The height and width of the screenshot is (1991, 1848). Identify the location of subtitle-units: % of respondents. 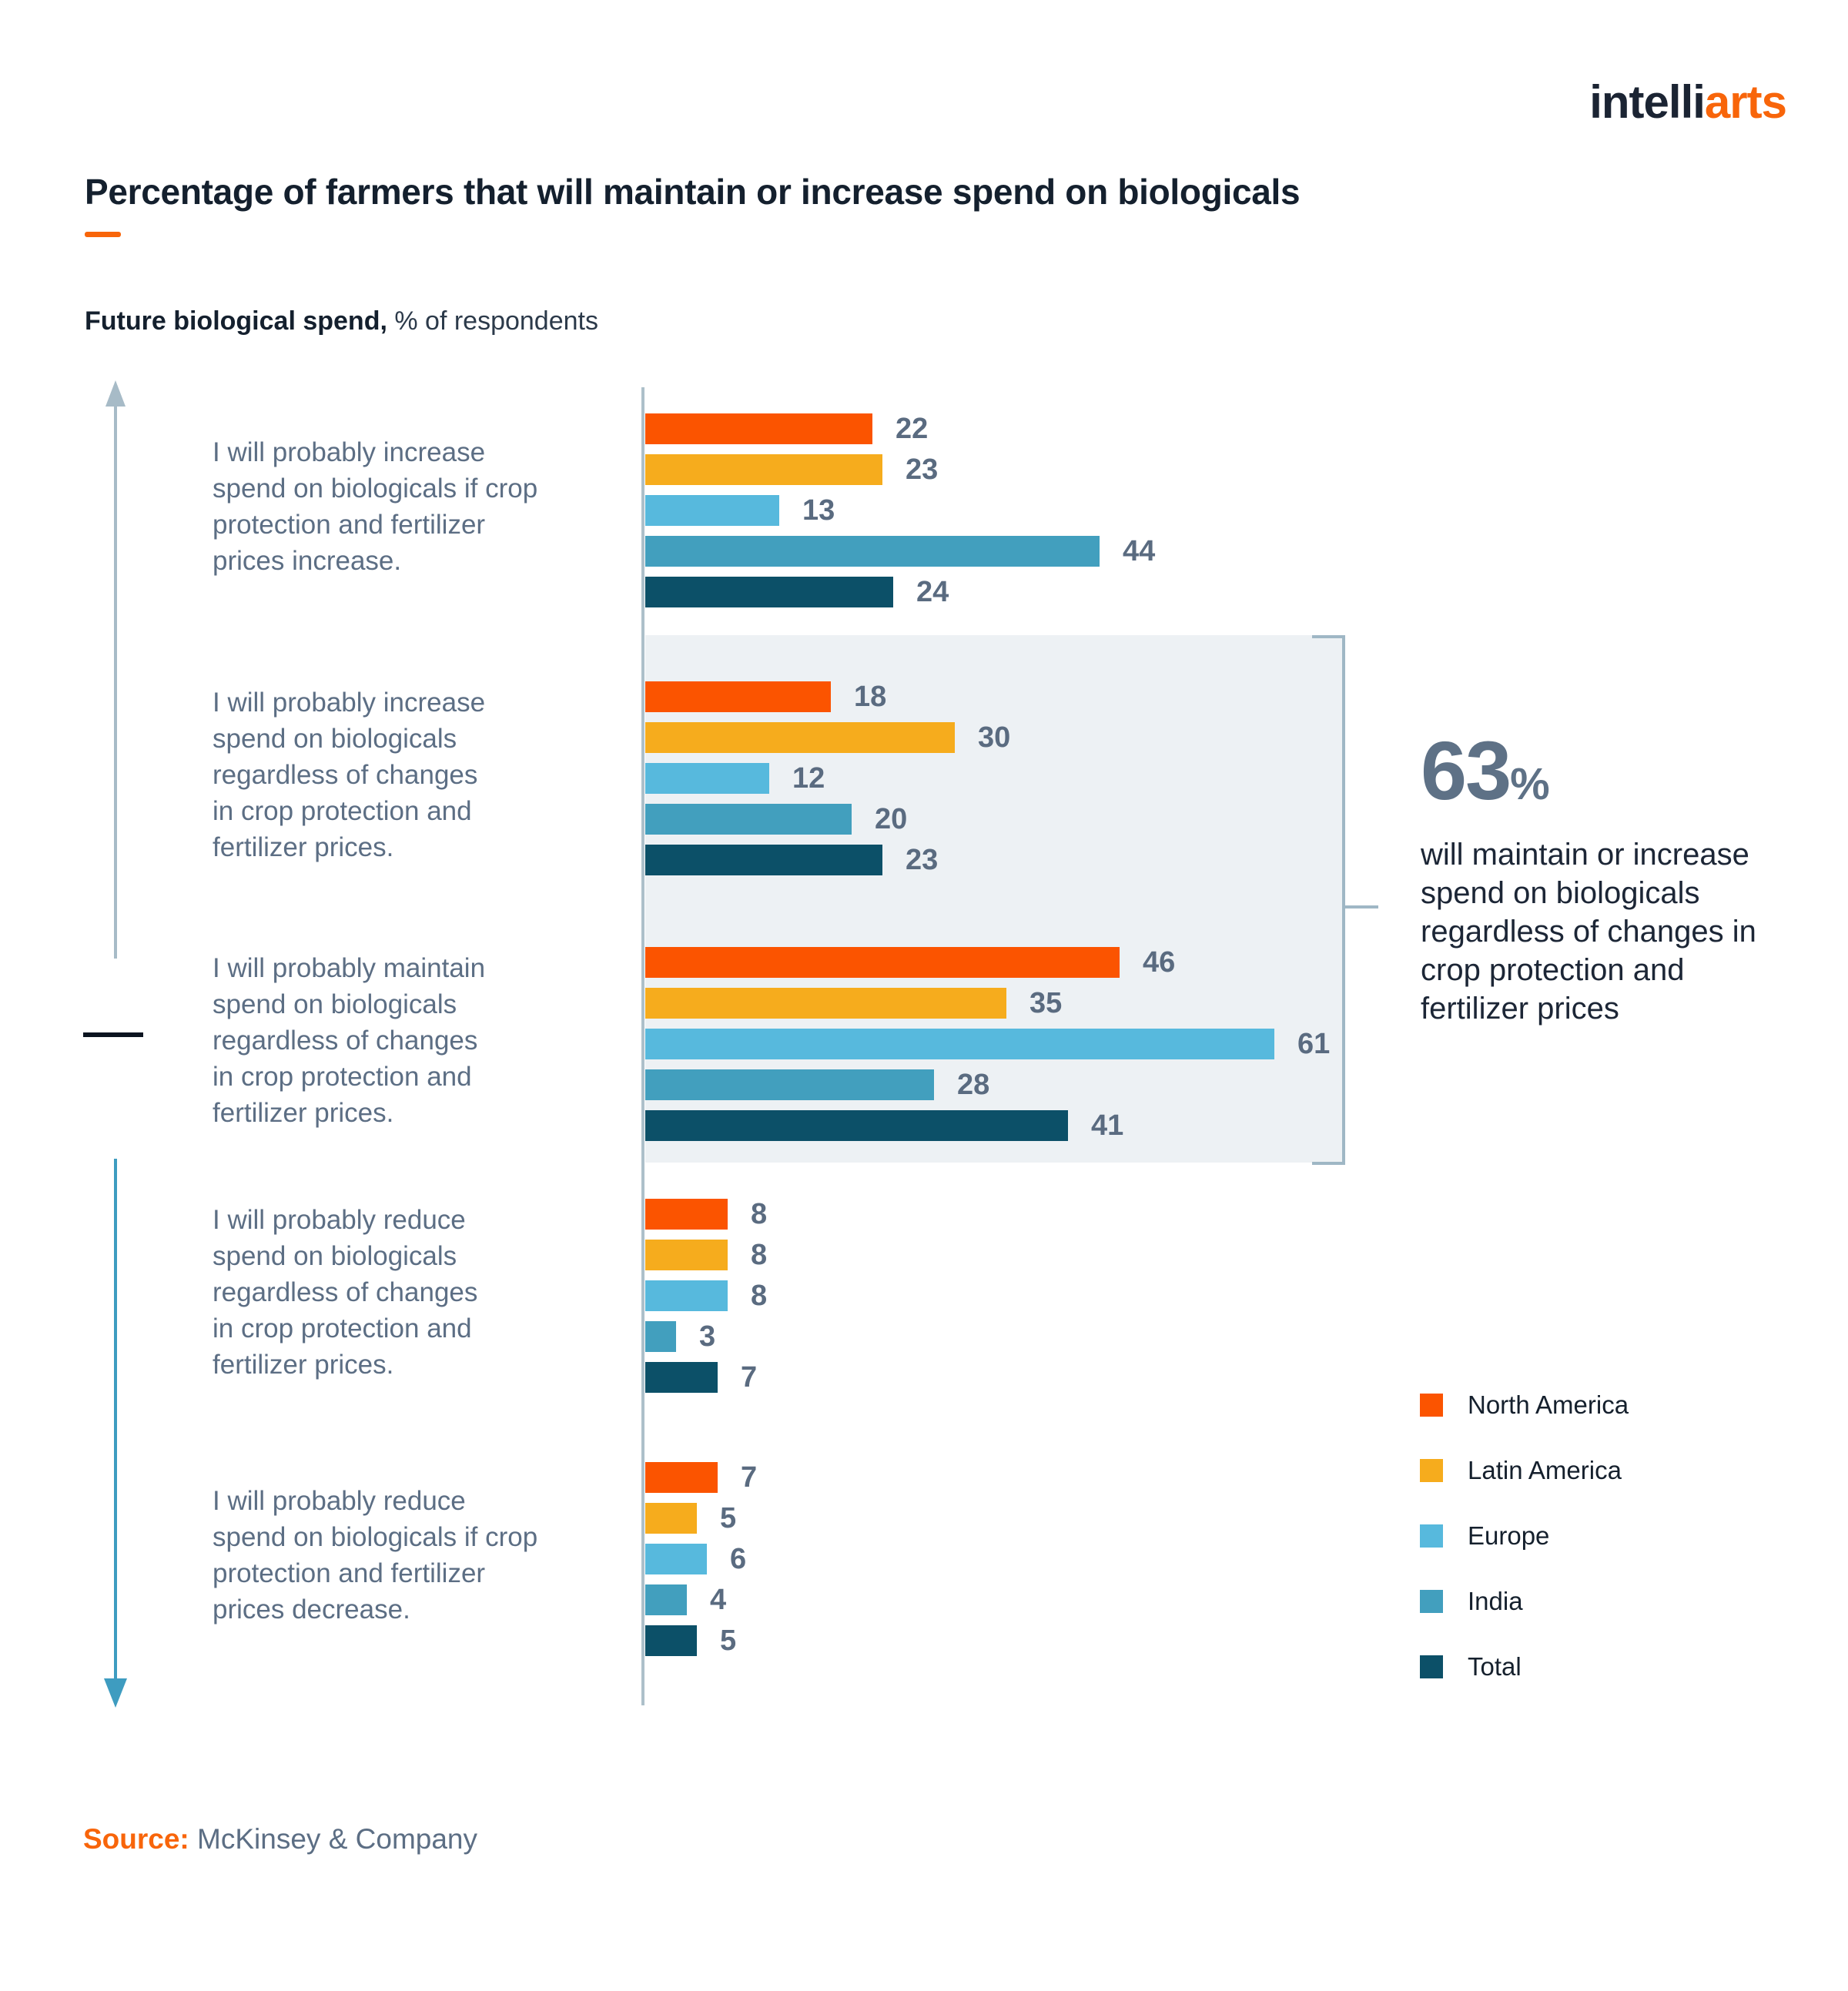
(492, 321).